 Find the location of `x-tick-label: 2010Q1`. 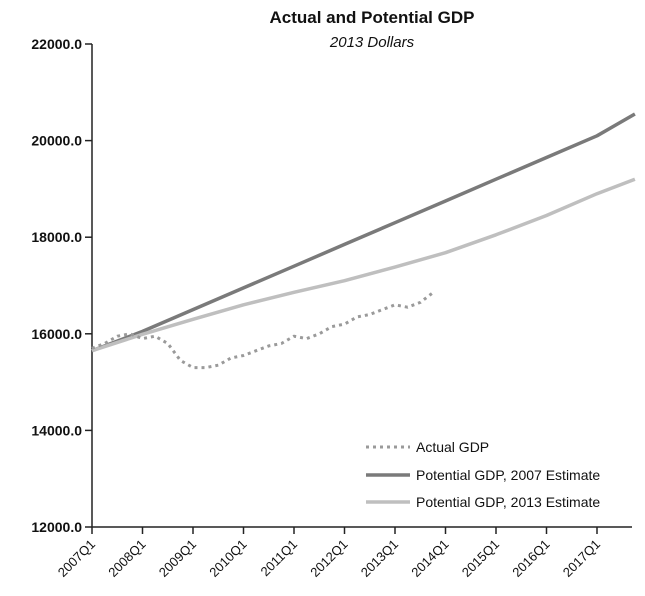

x-tick-label: 2010Q1 is located at coordinates (227, 558).